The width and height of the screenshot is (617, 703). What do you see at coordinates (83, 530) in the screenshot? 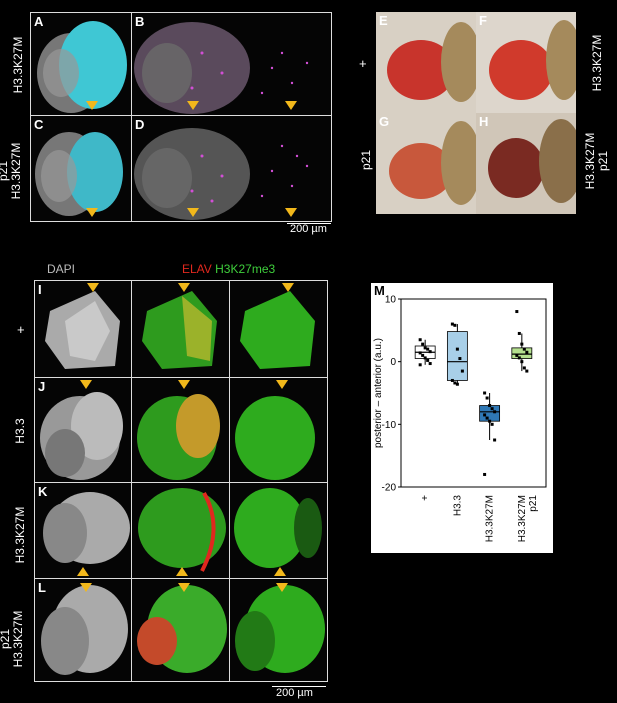
I see `panel-K-dapi: K` at bounding box center [83, 530].